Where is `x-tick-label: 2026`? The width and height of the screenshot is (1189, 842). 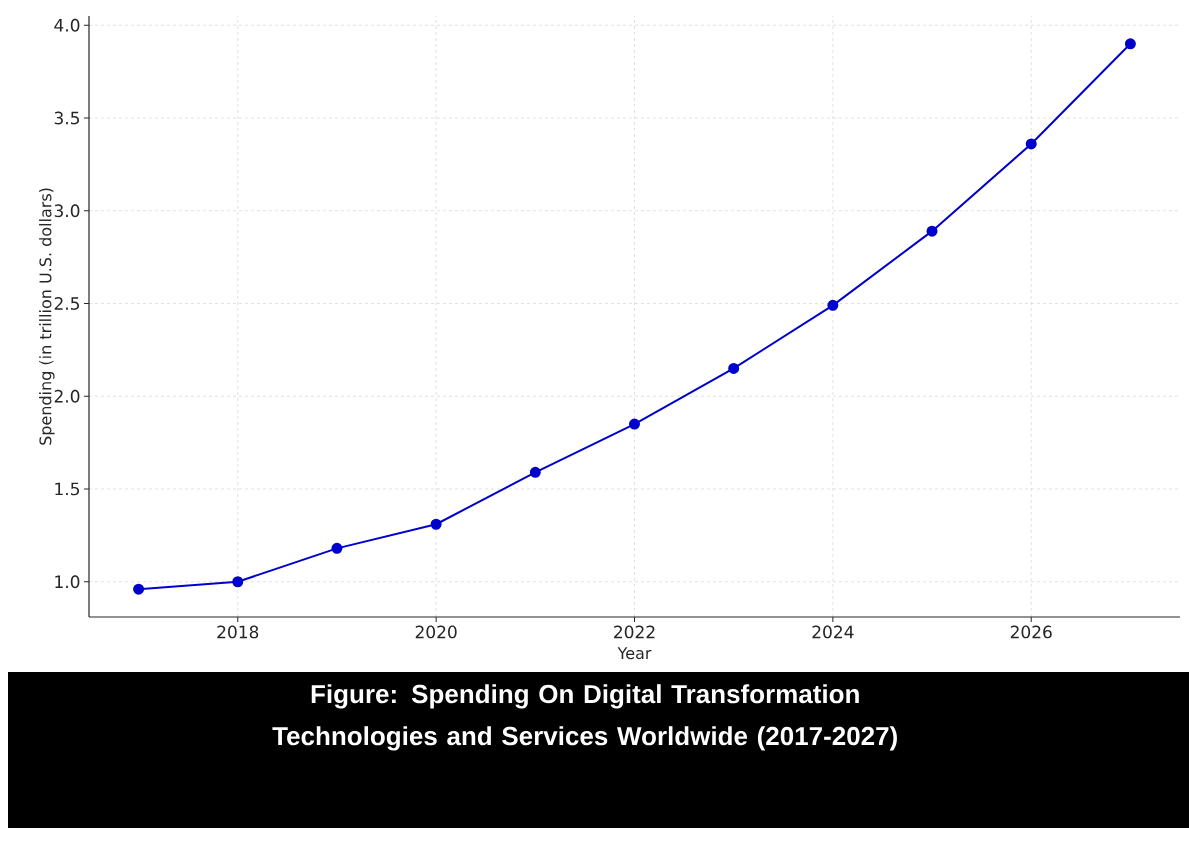
x-tick-label: 2026 is located at coordinates (1031, 632).